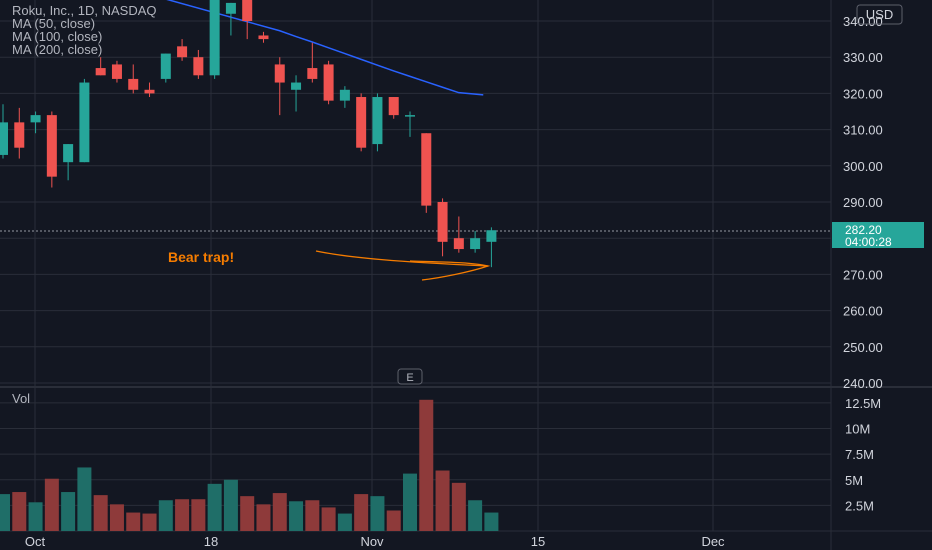 This screenshot has width=932, height=550. Describe the element at coordinates (713, 541) in the screenshot. I see `time-tick-label: Dec` at that location.